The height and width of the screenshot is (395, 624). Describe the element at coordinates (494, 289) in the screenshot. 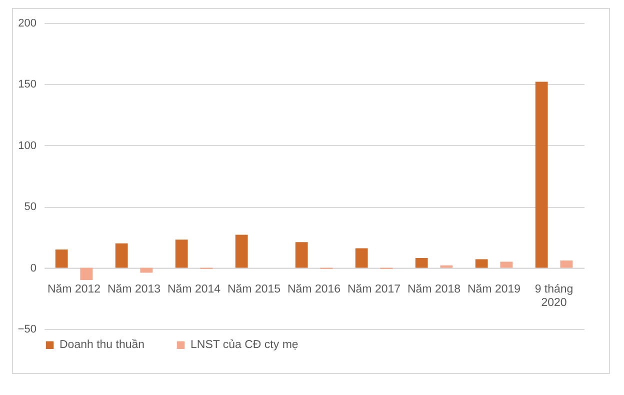

I see `x-tick-label: Năm 2019` at that location.